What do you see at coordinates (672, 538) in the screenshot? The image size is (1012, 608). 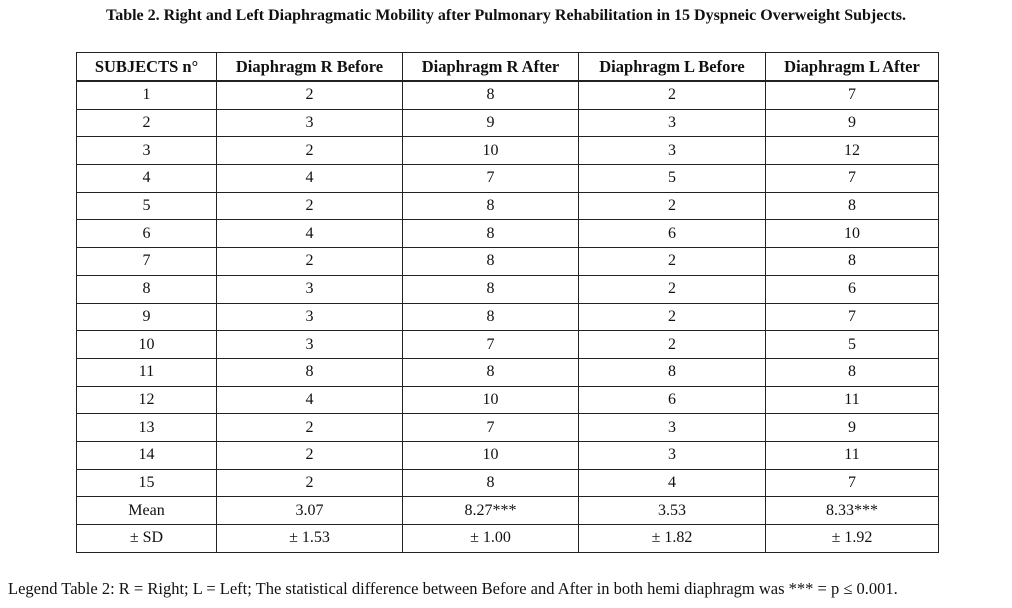 I see `table-cell-diaphragm-l-before: ± 1.82` at bounding box center [672, 538].